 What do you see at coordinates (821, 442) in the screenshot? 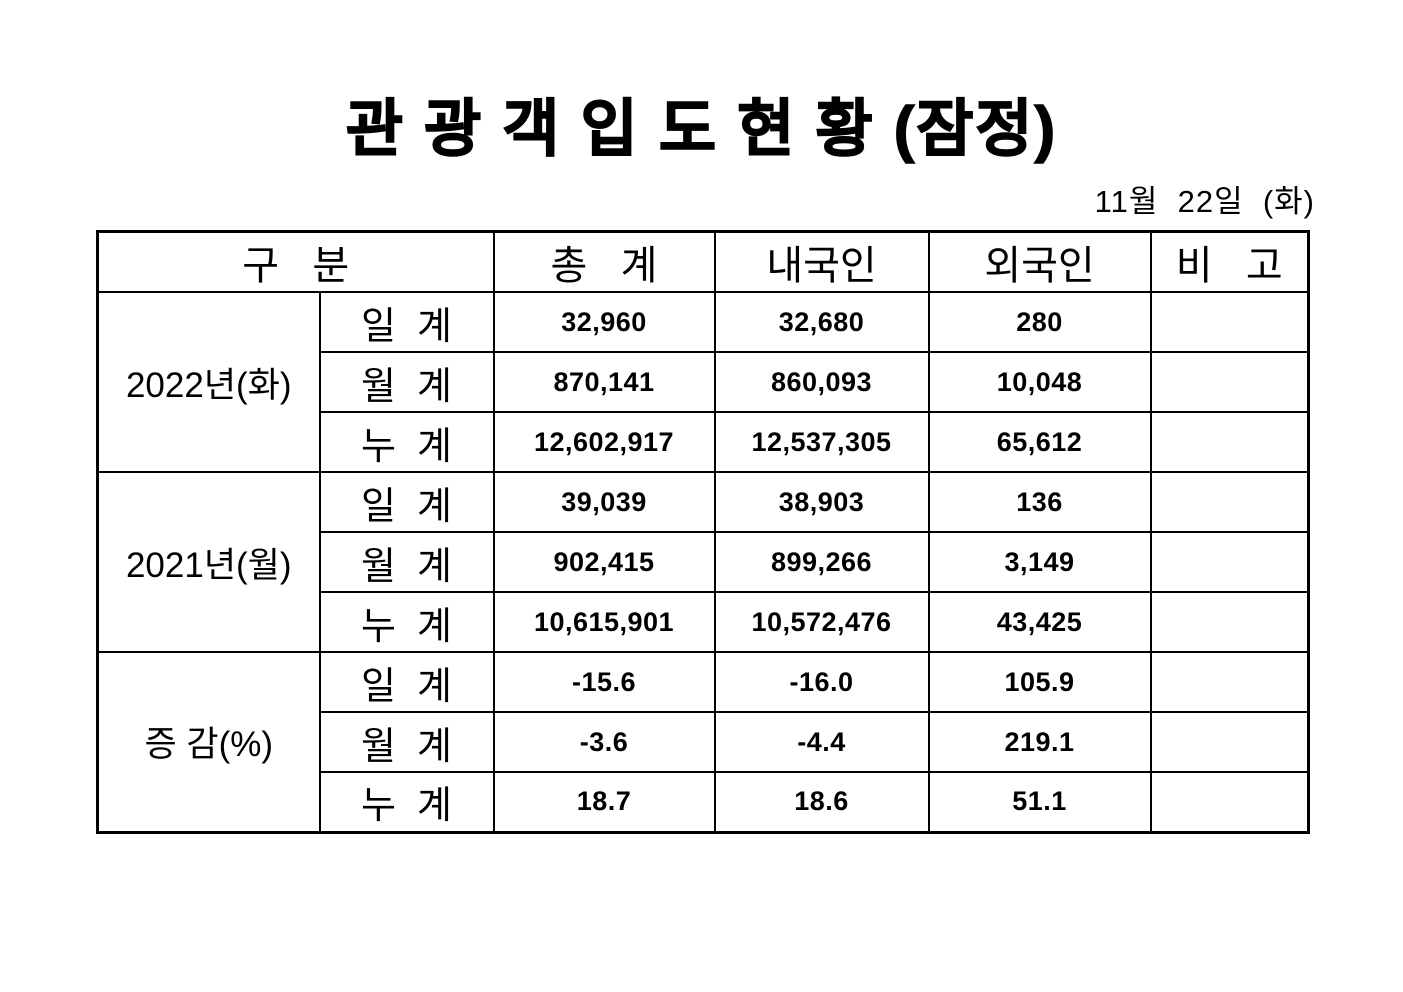
I see `value-domestic: 12,537,305` at bounding box center [821, 442].